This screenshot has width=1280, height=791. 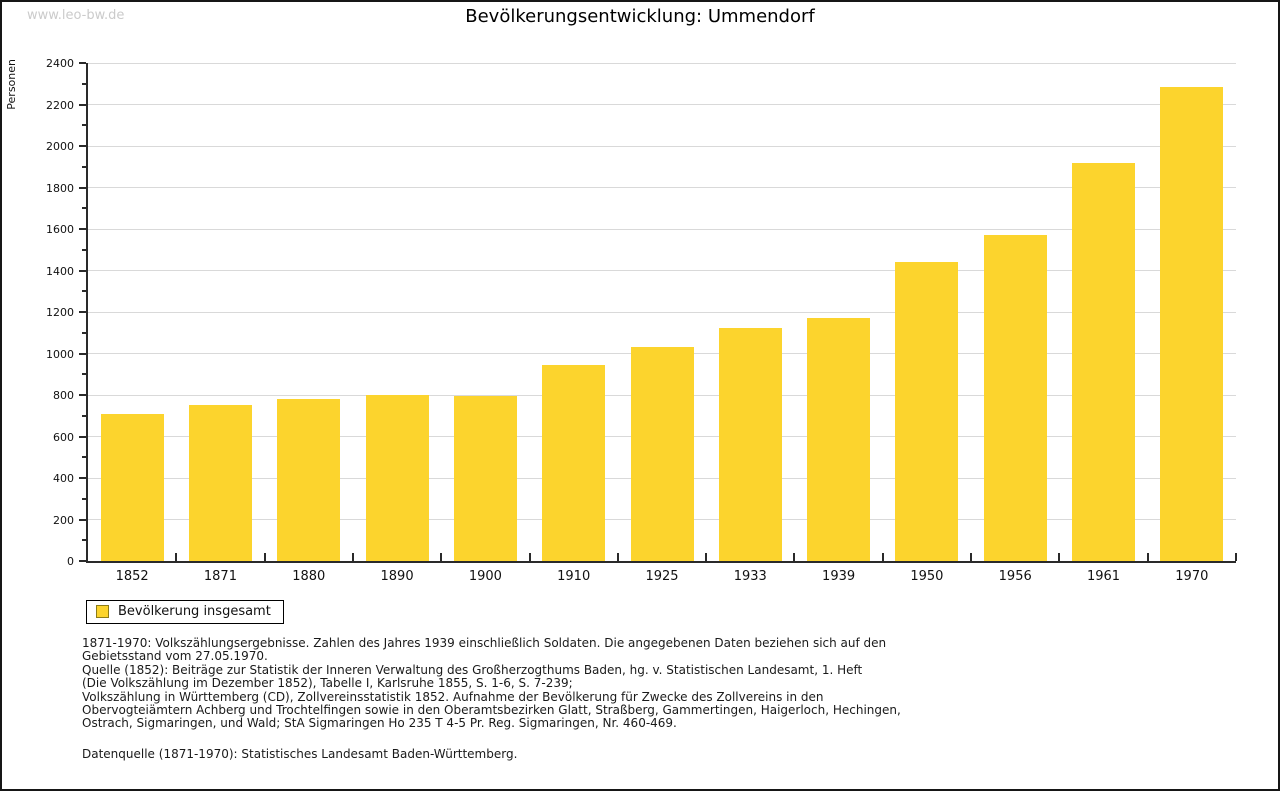 What do you see at coordinates (574, 576) in the screenshot?
I see `x-tick-label-1910: 1910` at bounding box center [574, 576].